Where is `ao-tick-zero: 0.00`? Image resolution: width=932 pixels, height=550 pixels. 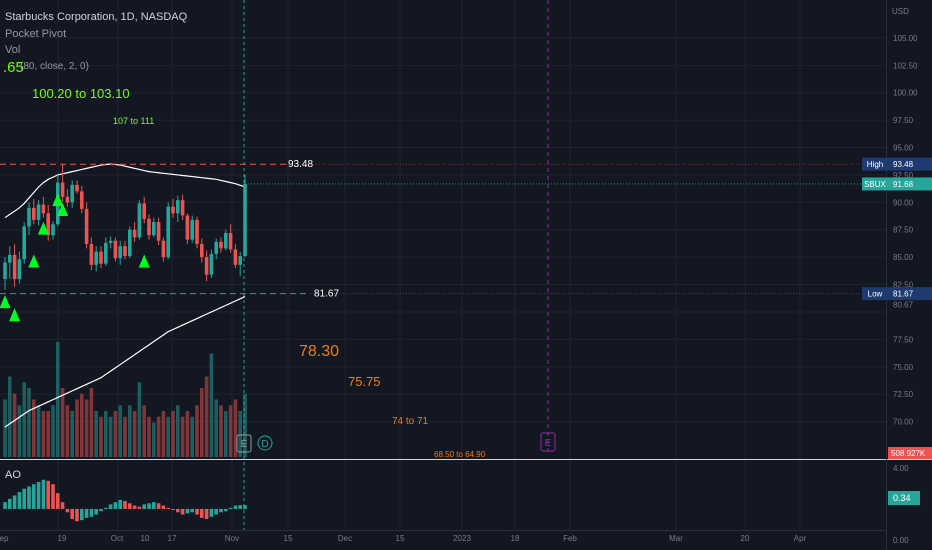 ao-tick-zero: 0.00 is located at coordinates (901, 540).